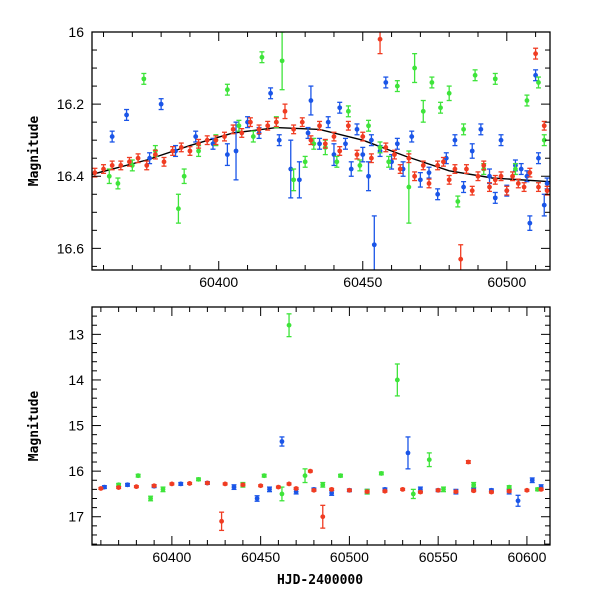  I want to click on y-tick-label: 16.2, so click(70, 104).